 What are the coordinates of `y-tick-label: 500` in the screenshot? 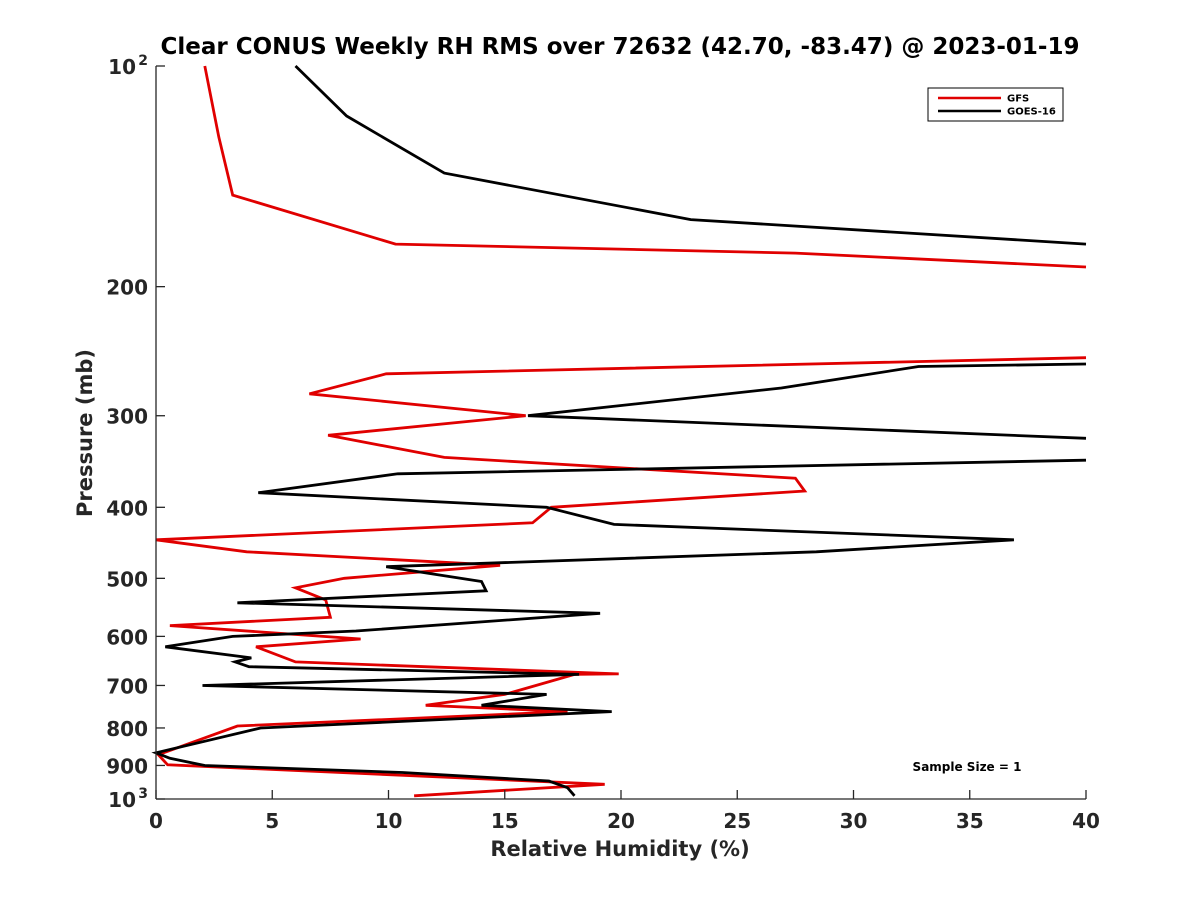 It's located at (127, 579).